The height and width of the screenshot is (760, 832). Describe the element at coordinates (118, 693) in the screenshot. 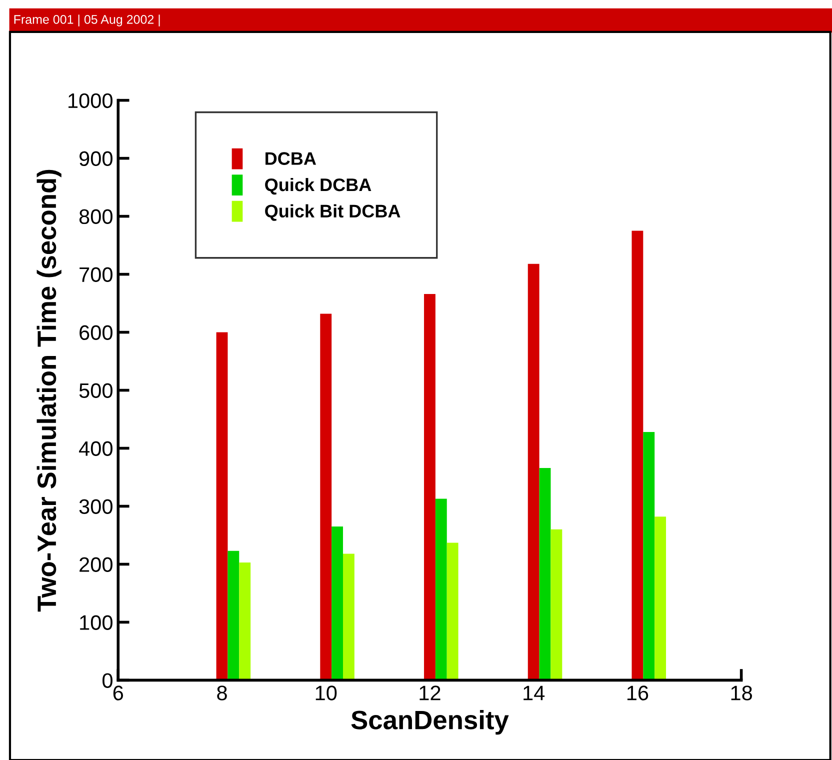

I see `x-tick-label: 6` at that location.